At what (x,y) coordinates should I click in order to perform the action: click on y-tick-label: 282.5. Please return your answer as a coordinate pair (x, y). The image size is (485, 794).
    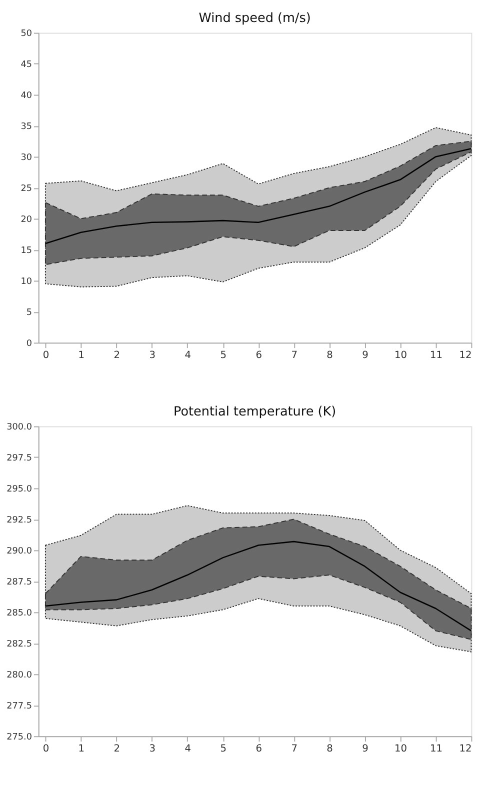
    Looking at the image, I should click on (19, 645).